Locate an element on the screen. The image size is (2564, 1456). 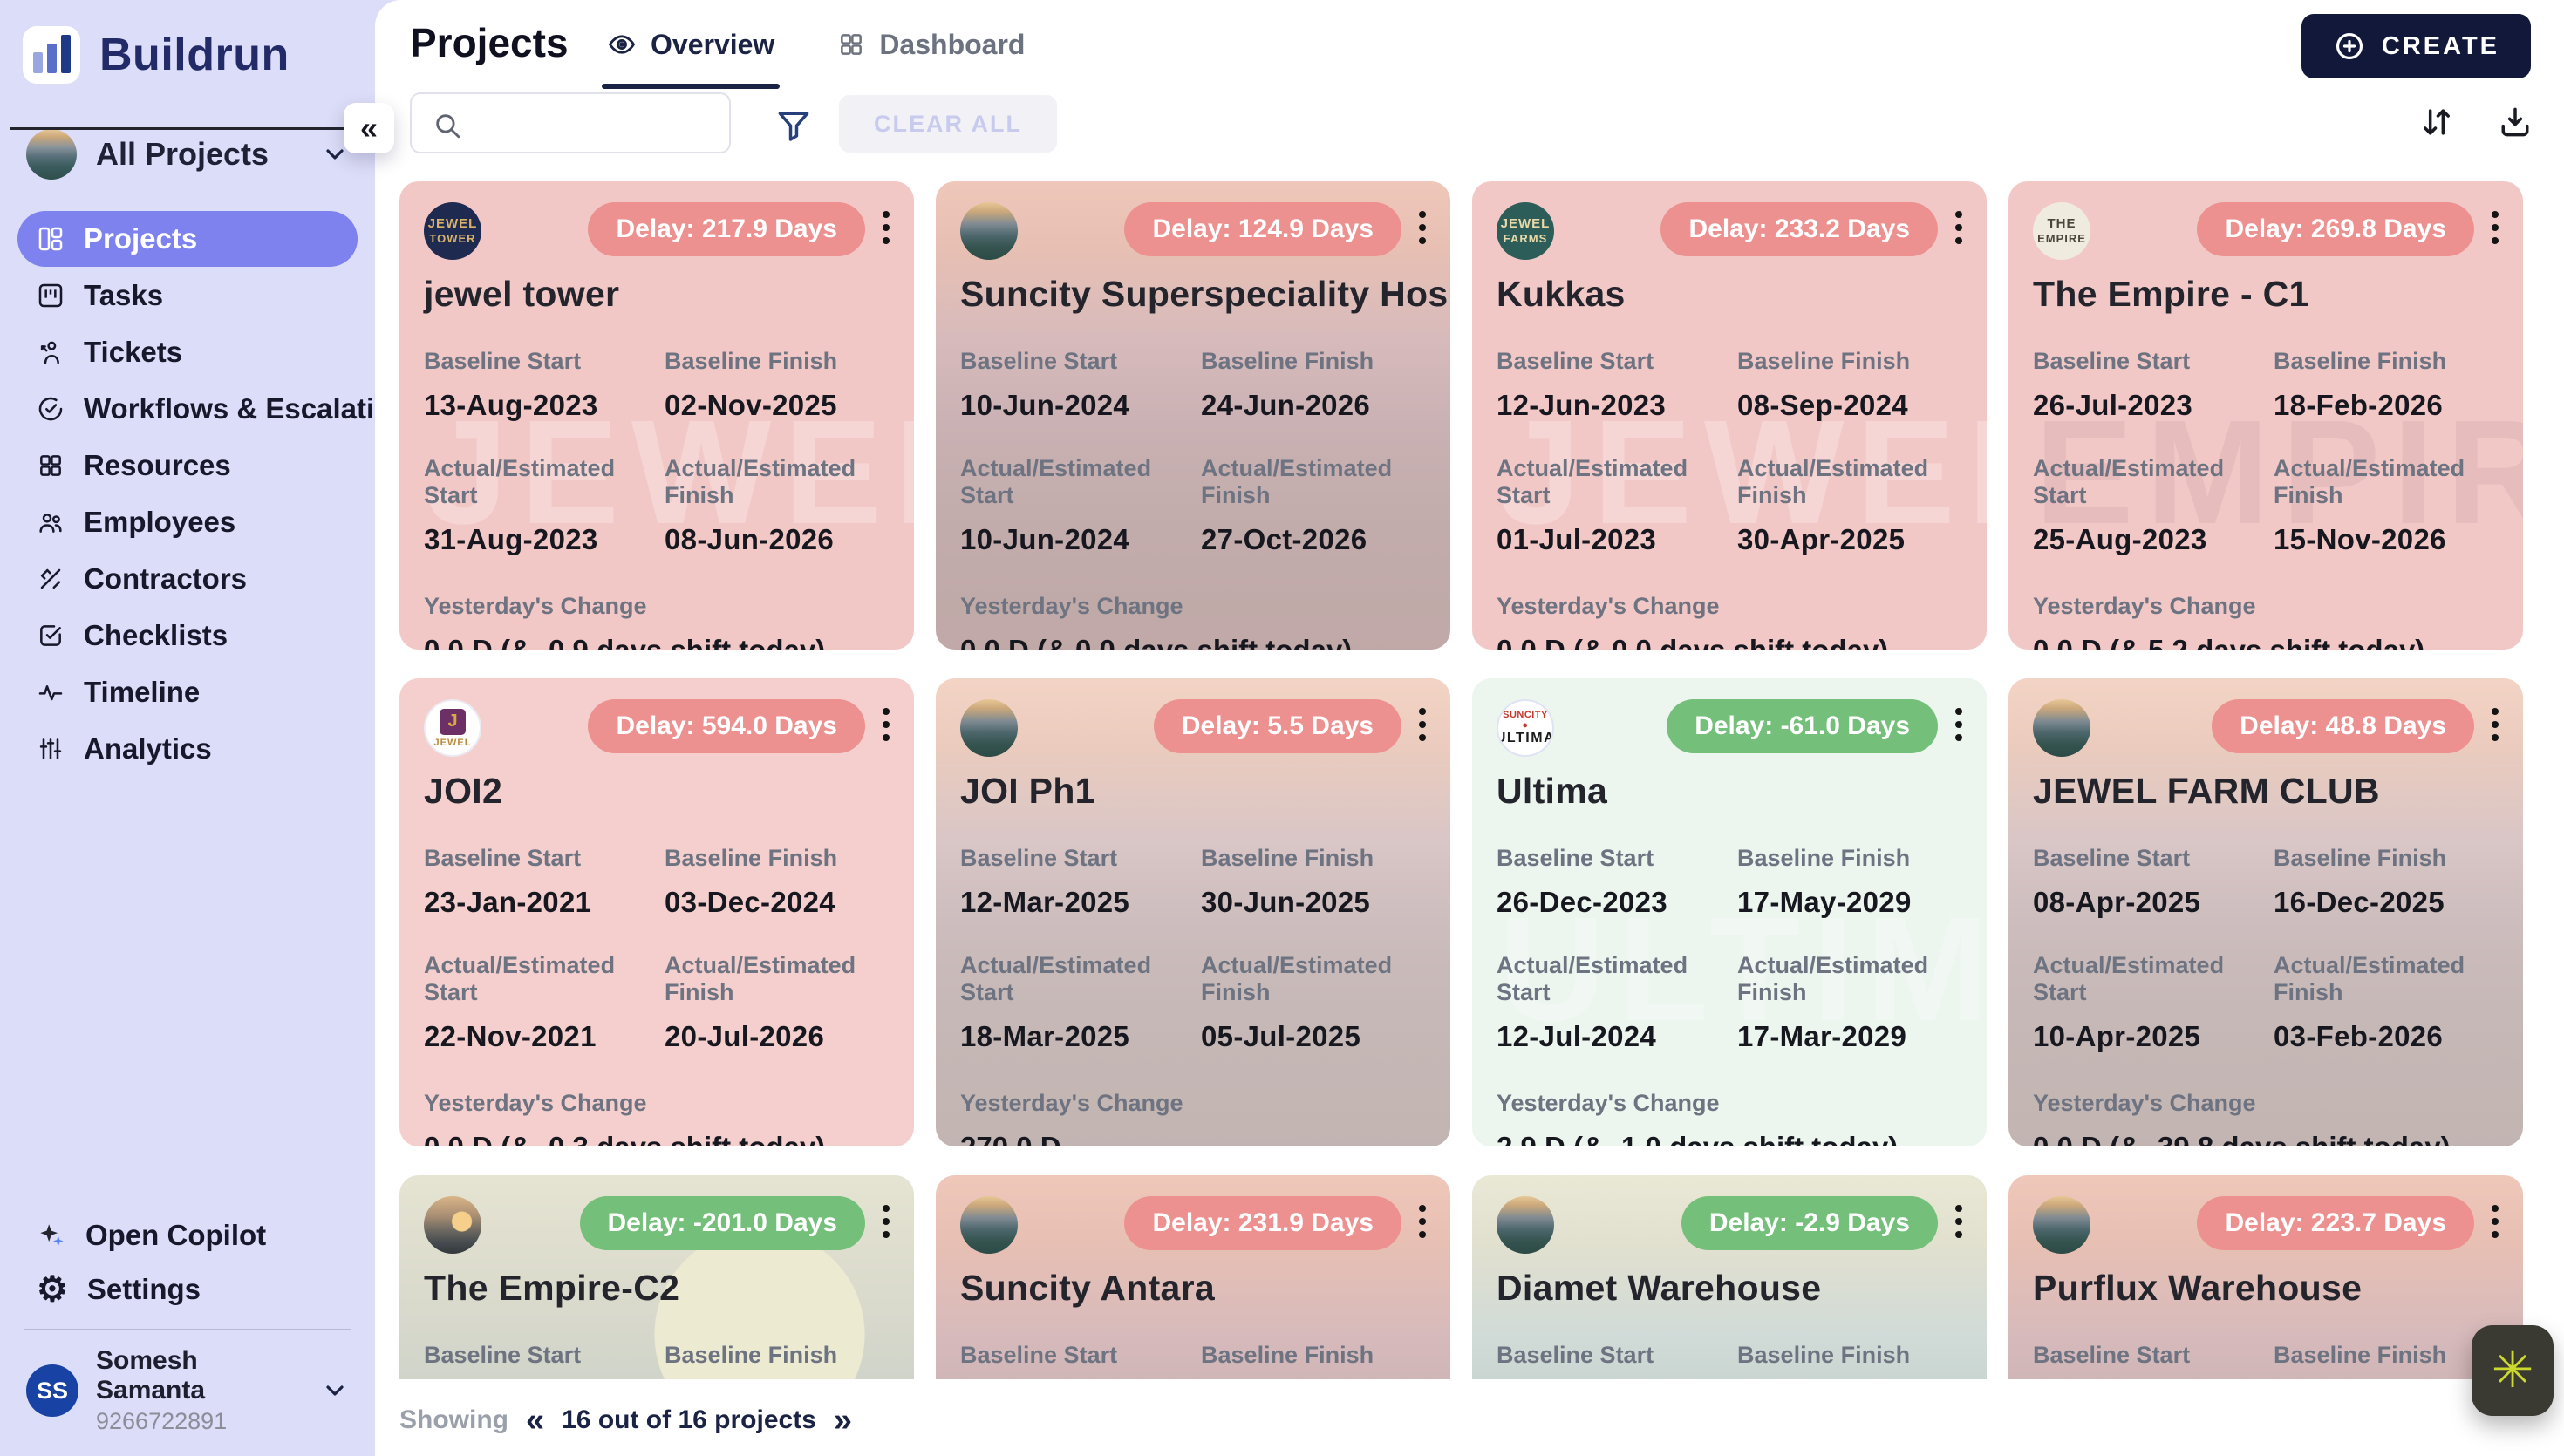
project-title: The Empire - C1 is located at coordinates (2171, 294).